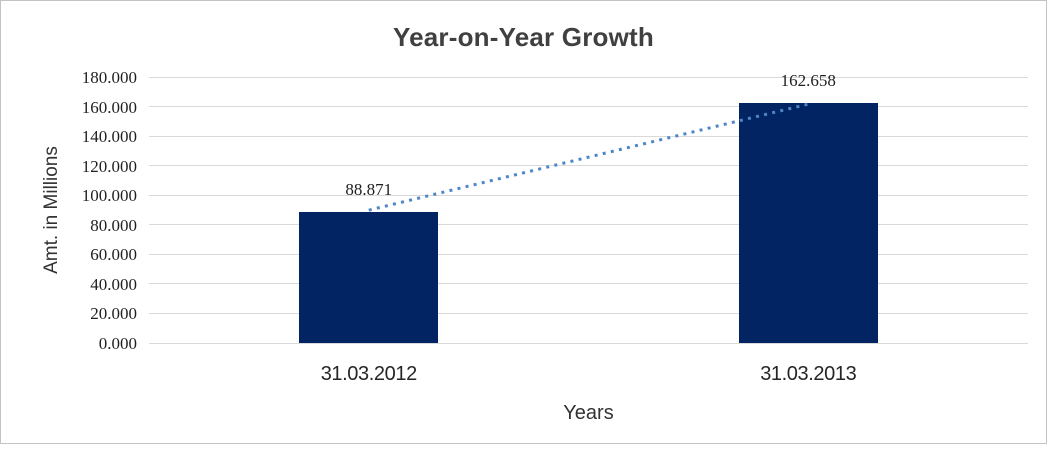 This screenshot has height=451, width=1051. Describe the element at coordinates (117, 343) in the screenshot. I see `y-axis-tick-label: 0.000` at that location.